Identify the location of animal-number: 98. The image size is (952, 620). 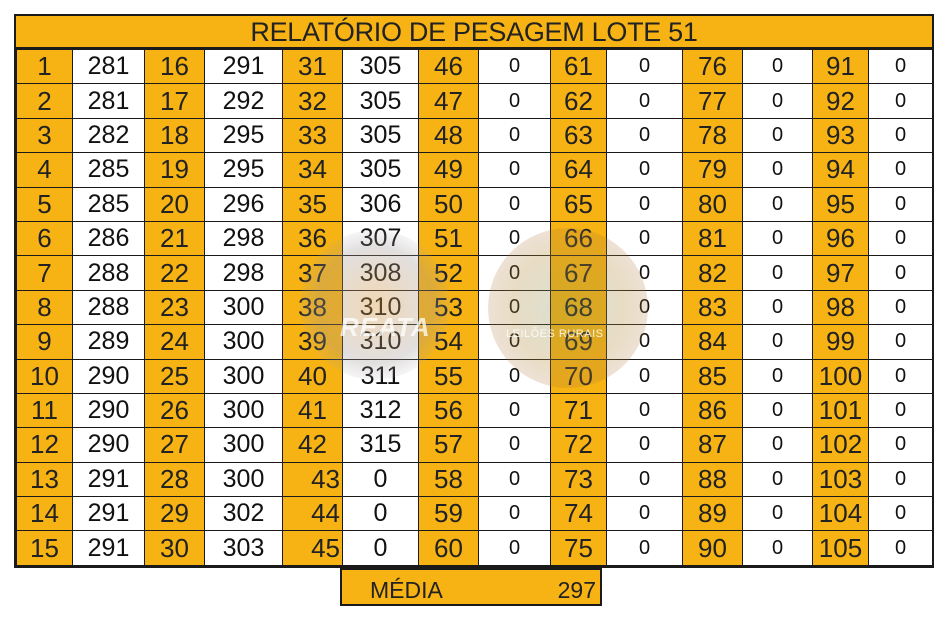
(840, 307).